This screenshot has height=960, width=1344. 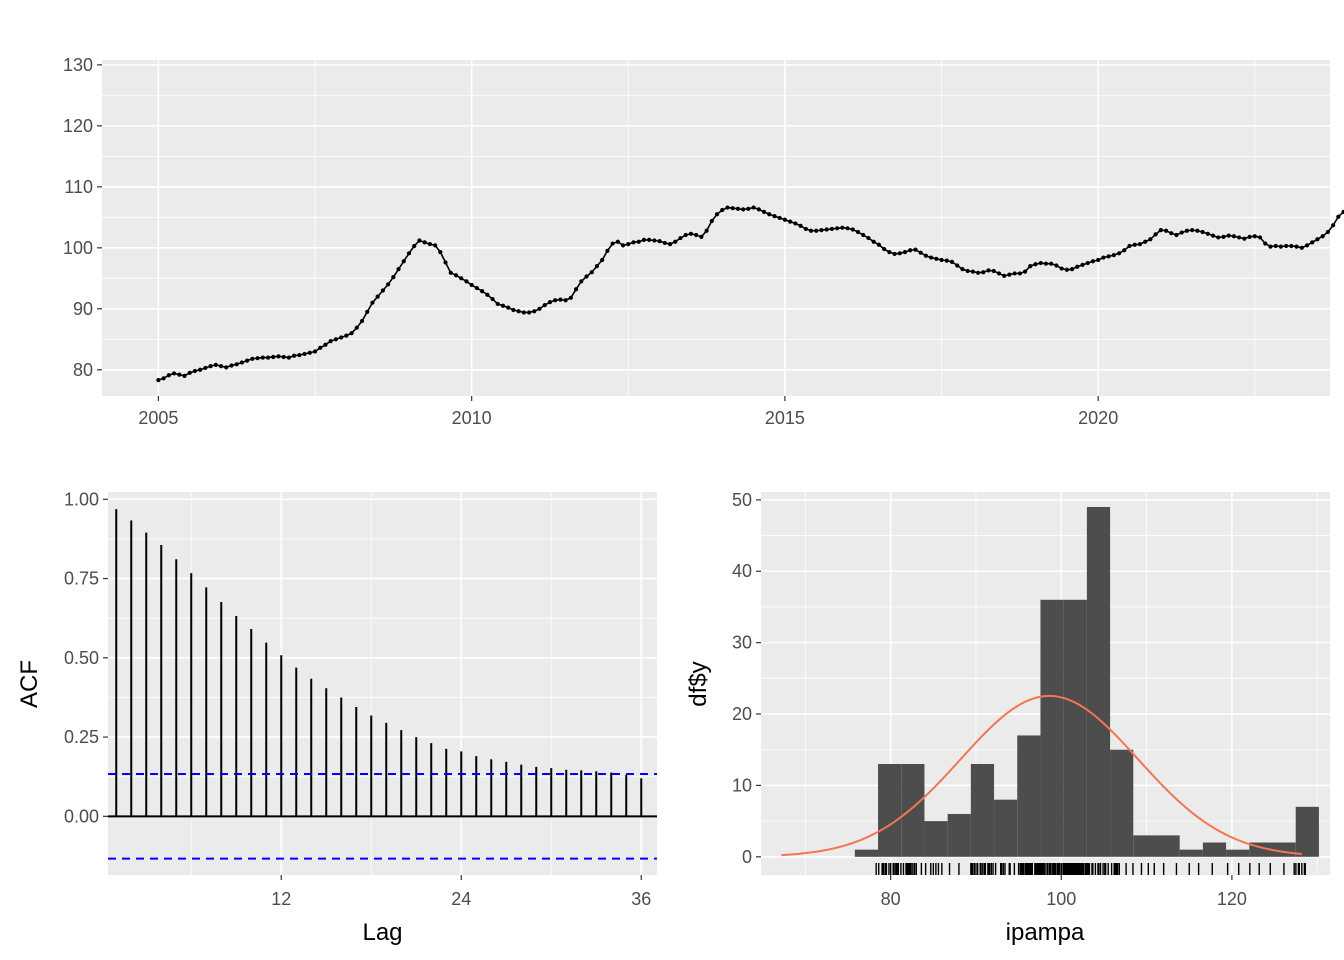 I want to click on y-tick-label: 90, so click(x=83, y=309).